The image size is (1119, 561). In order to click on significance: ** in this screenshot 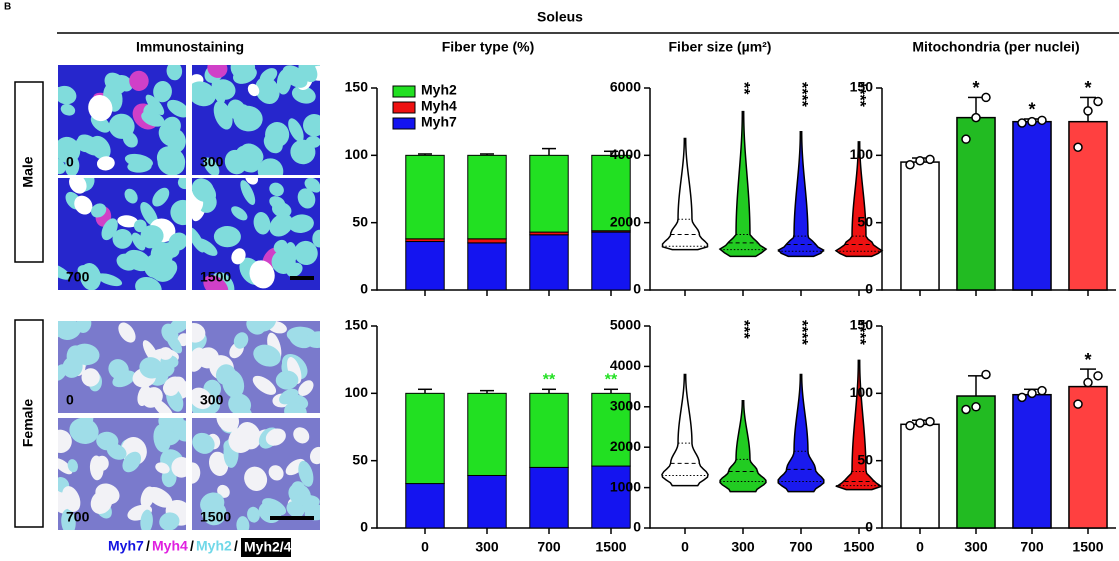, I will do `click(549, 380)`.